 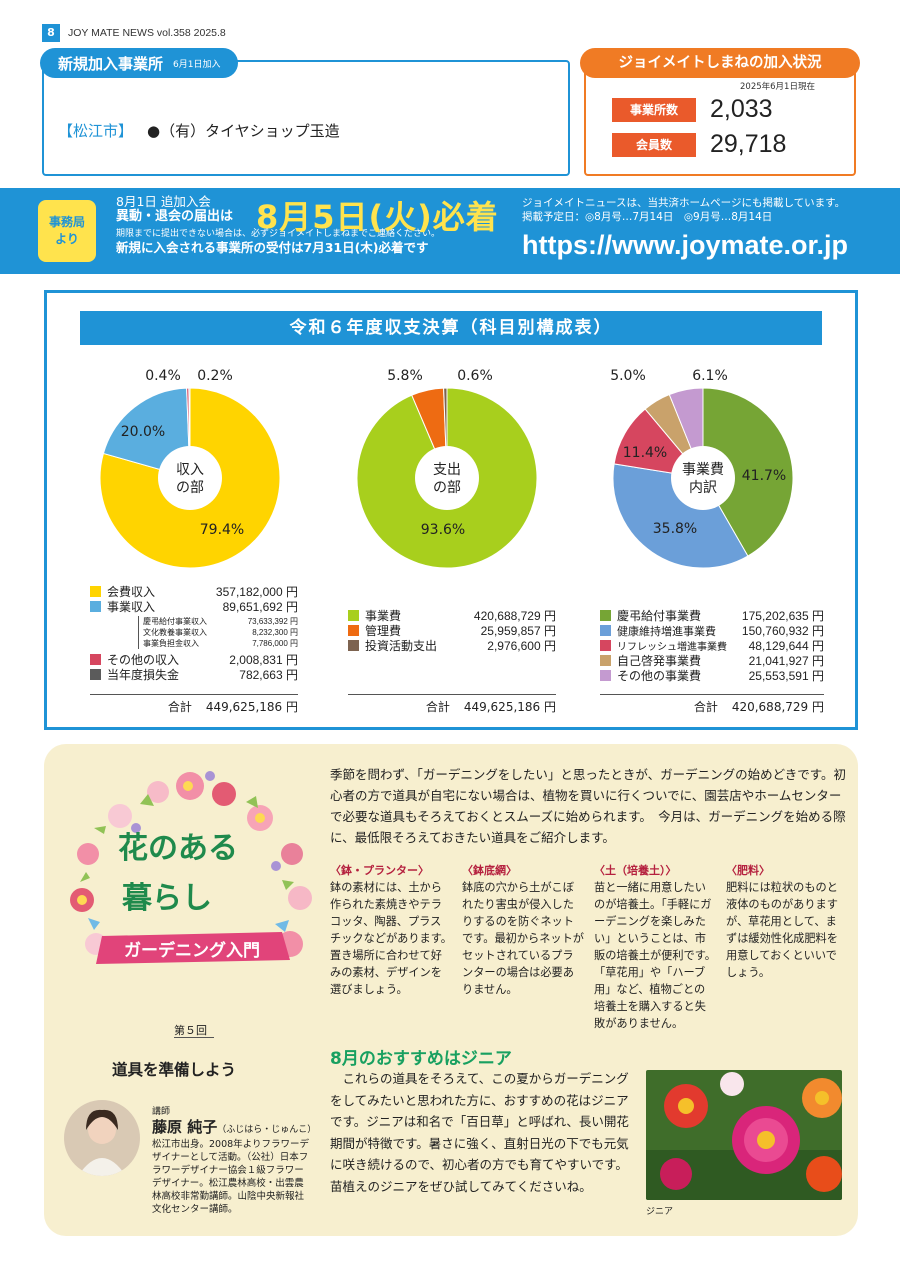 I want to click on legend-value: 25,959,857 円, so click(x=518, y=631).